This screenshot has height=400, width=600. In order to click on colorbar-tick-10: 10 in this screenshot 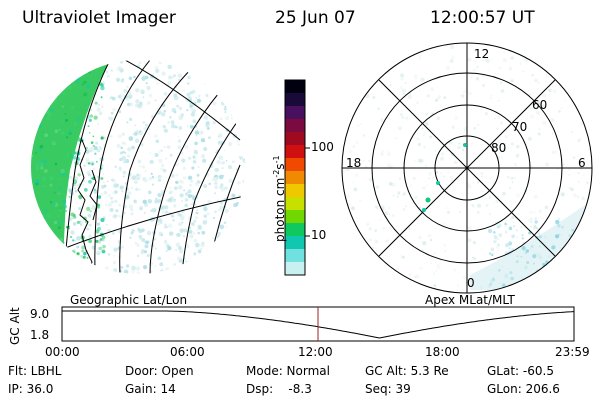, I will do `click(319, 235)`.